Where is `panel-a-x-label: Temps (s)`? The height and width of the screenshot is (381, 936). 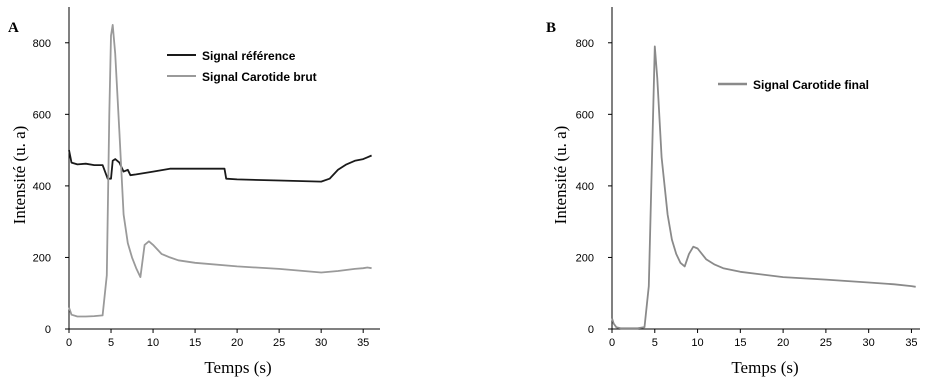 panel-a-x-label: Temps (s) is located at coordinates (237, 367).